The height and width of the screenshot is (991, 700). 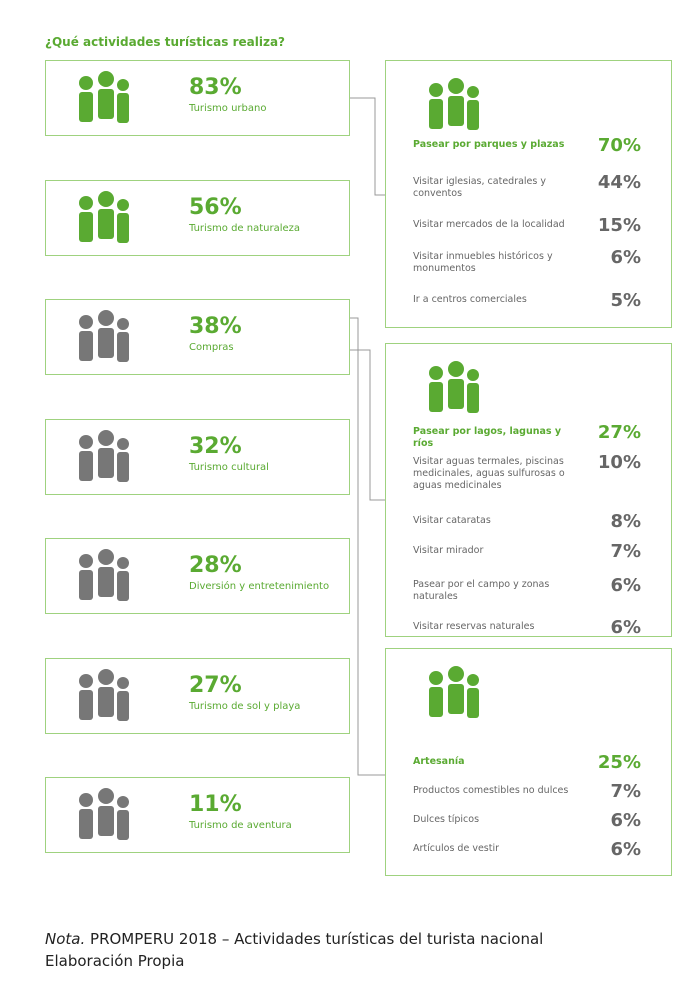 I want to click on item-label: Artículos de vestir, so click(x=456, y=848).